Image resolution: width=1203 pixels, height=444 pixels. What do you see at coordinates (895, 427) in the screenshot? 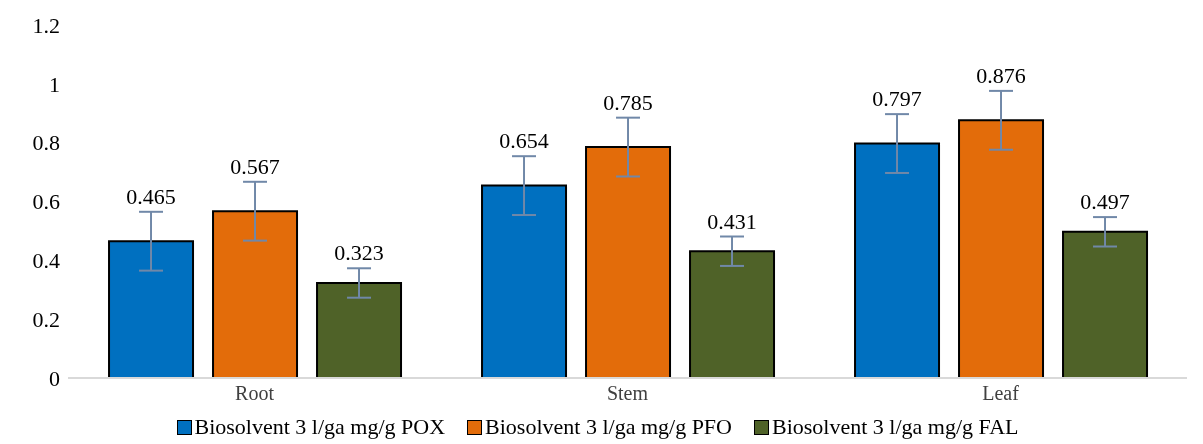
I see `legend-label: Biosolvent 3 l/ga mg/g FAL` at bounding box center [895, 427].